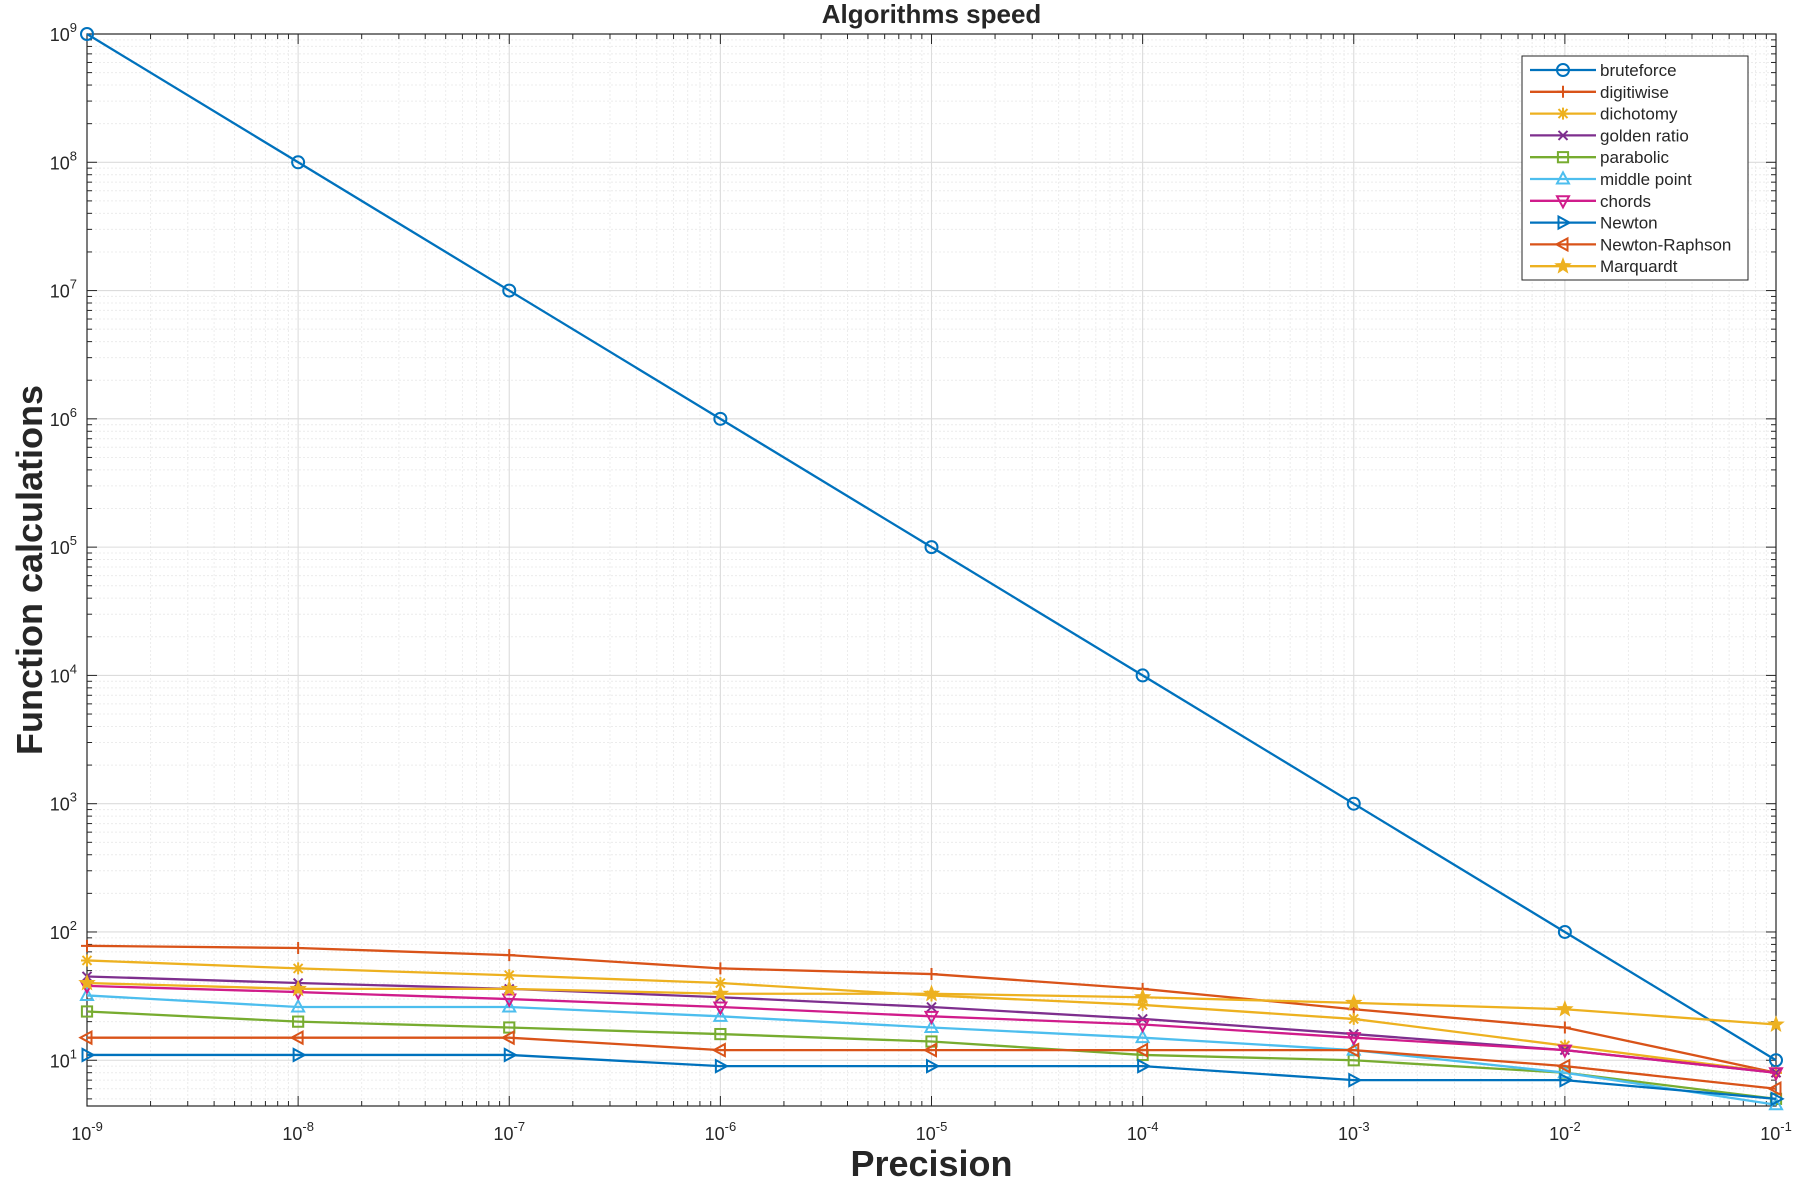 The height and width of the screenshot is (1181, 1795). I want to click on y-tick-label: 10³, so click(63, 802).